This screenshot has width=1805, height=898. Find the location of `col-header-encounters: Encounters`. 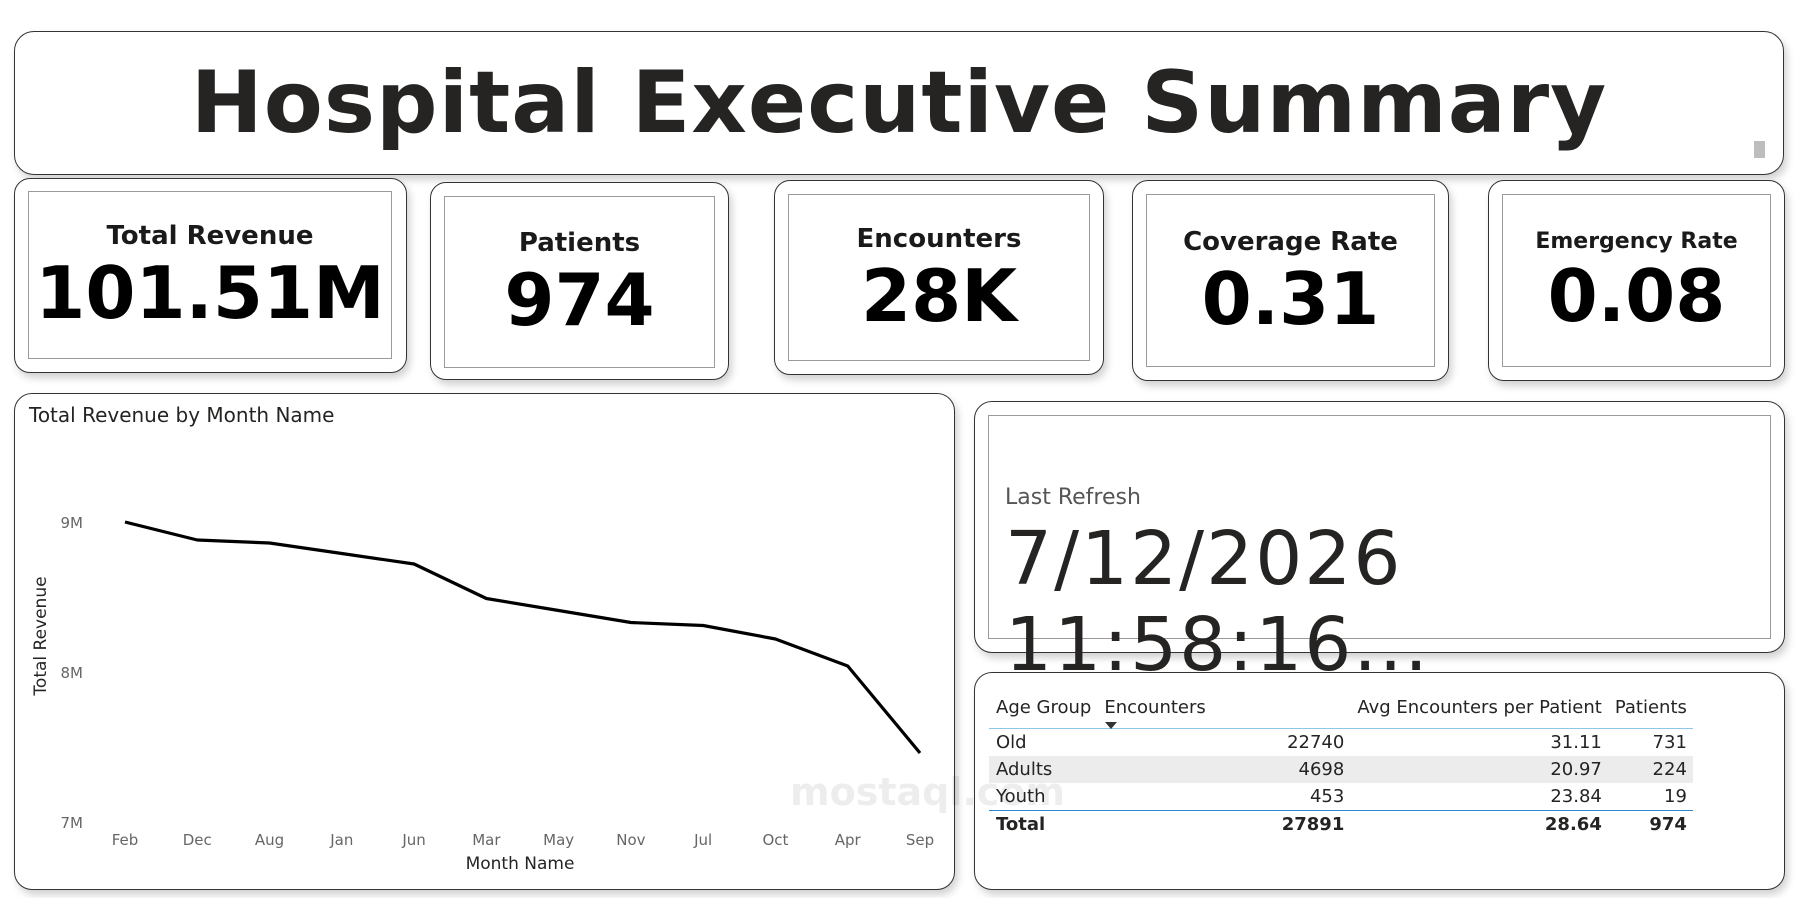

col-header-encounters: Encounters is located at coordinates (1224, 709).